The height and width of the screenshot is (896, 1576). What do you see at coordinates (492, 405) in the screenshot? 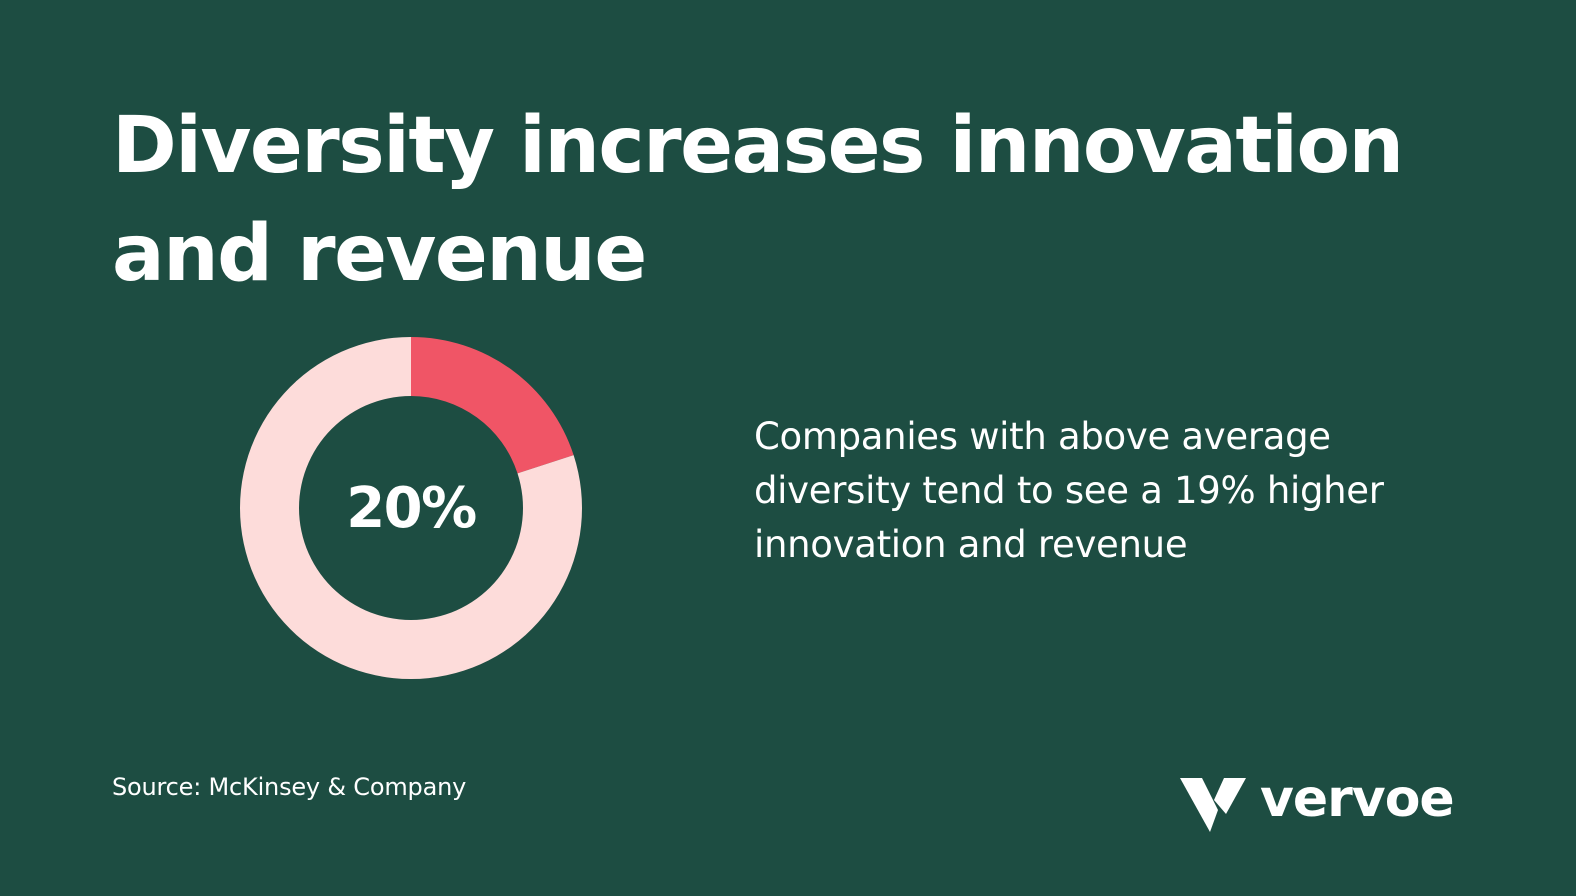
I see `donut-slice-highlight` at bounding box center [492, 405].